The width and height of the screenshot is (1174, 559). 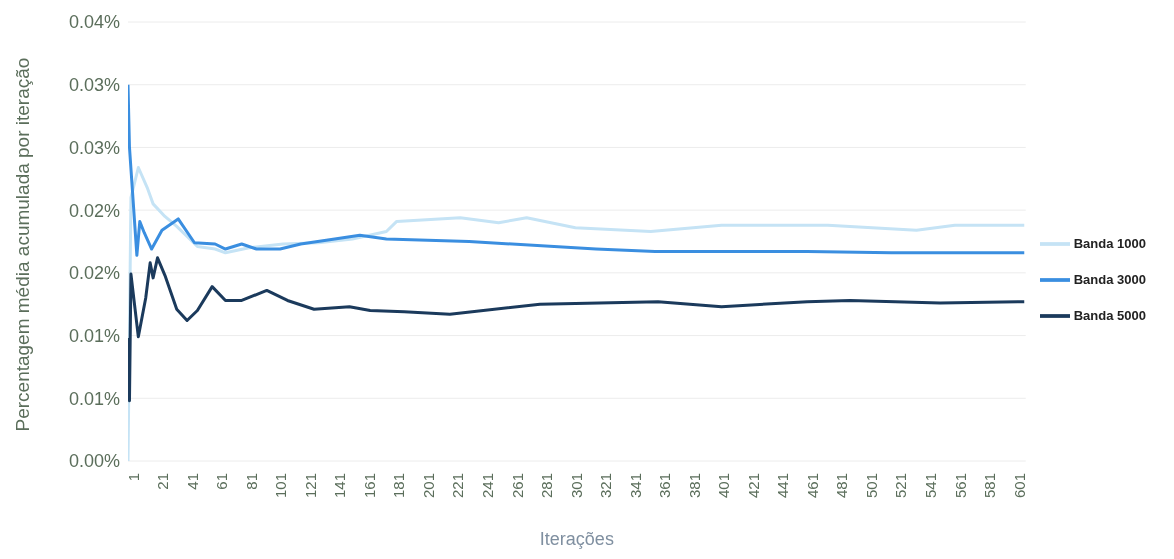 I want to click on x-tick-label: 521, so click(x=901, y=486).